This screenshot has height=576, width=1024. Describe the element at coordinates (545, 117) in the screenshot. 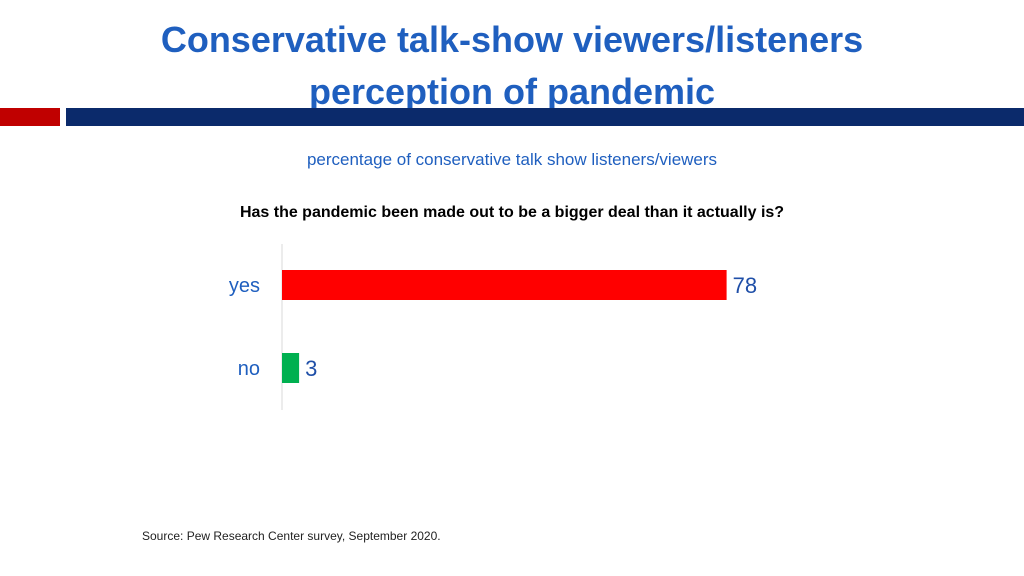

I see `accent-bar-navy` at that location.